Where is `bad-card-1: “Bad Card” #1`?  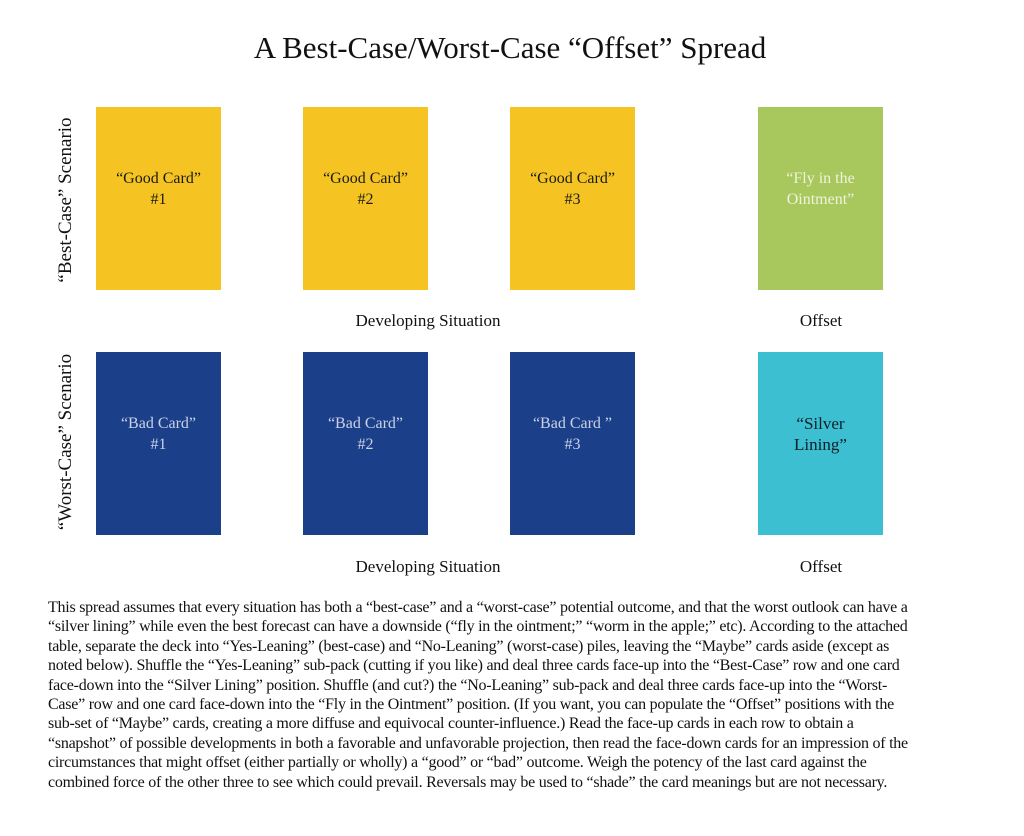 bad-card-1: “Bad Card” #1 is located at coordinates (158, 443).